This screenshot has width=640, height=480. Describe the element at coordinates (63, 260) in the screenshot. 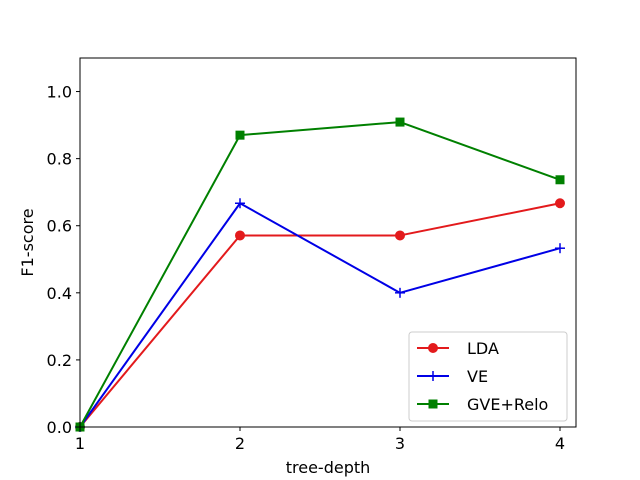

I see `y-axis-ticks: 0.0 0.2 0.4 0.6 0.8 1.0` at that location.